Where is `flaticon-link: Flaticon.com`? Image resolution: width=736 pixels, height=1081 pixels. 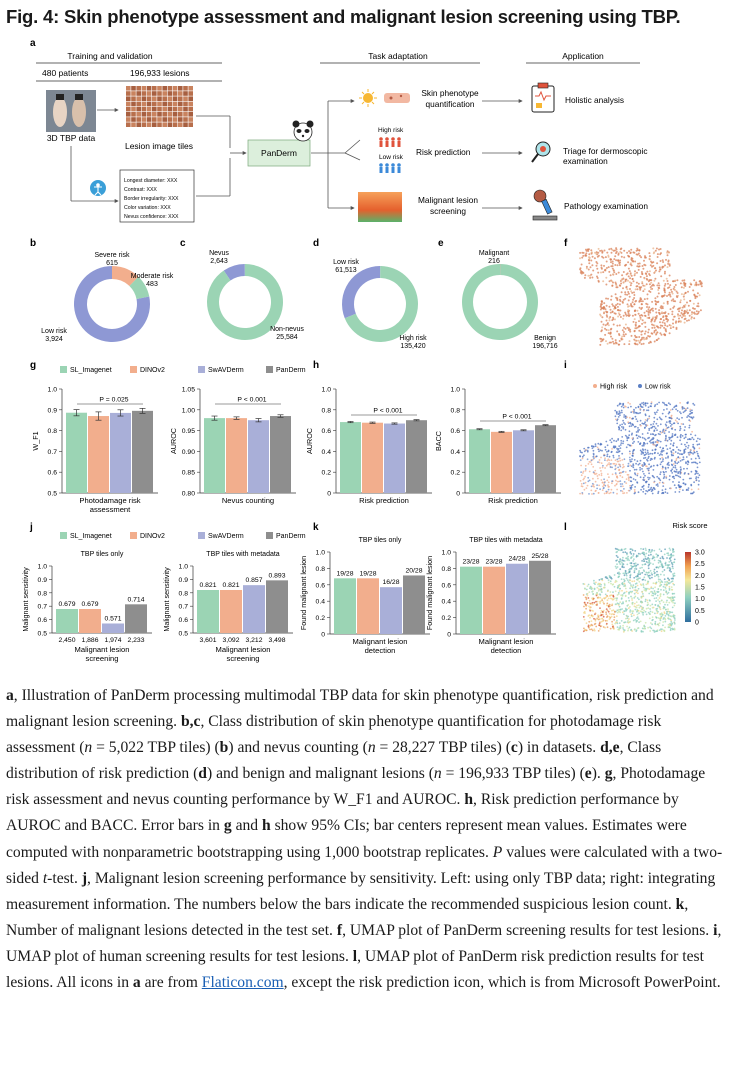
flaticon-link: Flaticon.com is located at coordinates (242, 983).